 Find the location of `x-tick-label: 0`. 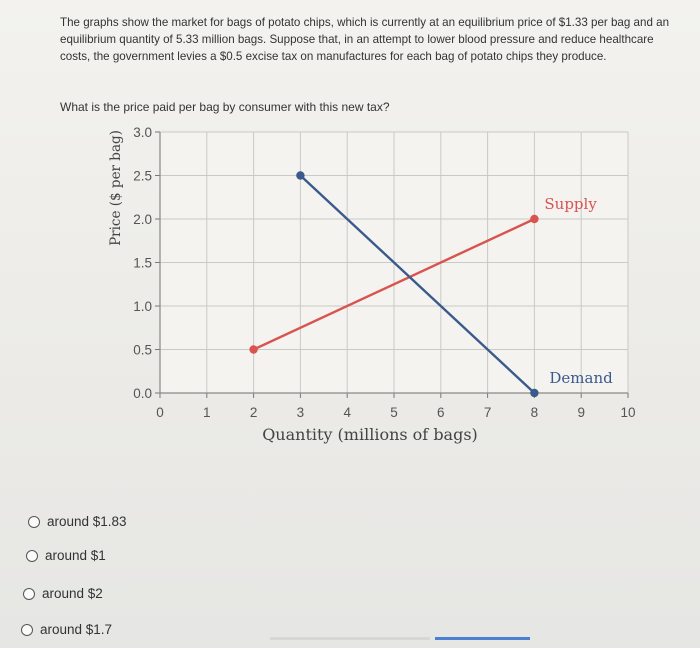

x-tick-label: 0 is located at coordinates (160, 412).